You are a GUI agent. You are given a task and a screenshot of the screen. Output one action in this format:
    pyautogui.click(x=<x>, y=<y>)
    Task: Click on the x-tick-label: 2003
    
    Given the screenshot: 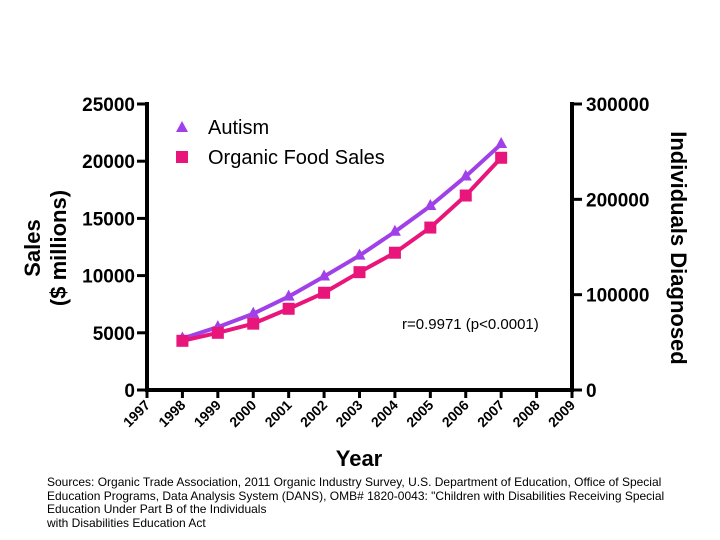 What is the action you would take?
    pyautogui.click(x=348, y=413)
    